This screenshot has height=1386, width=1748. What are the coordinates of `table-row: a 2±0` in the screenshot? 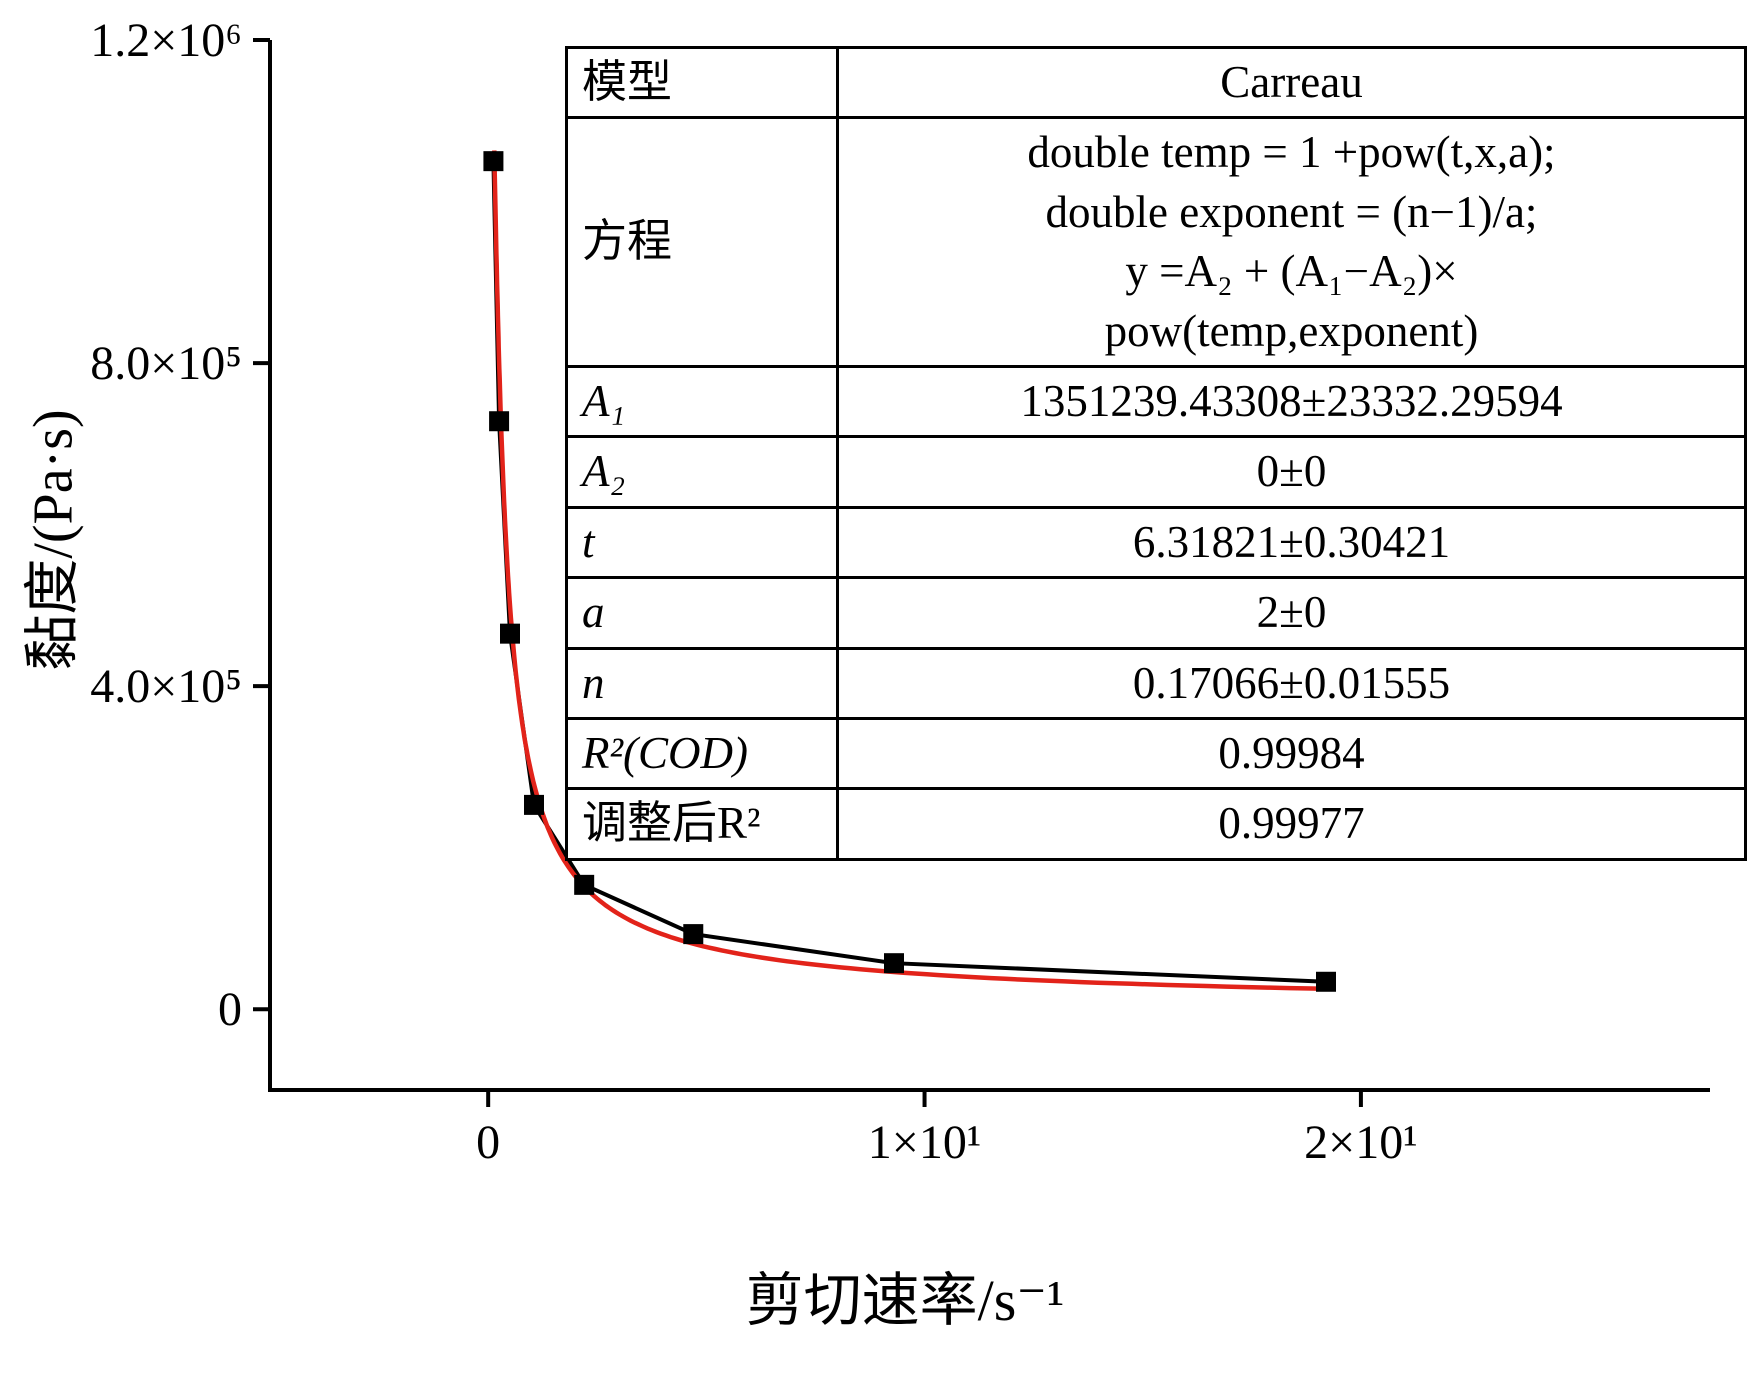 It's located at (1156, 613).